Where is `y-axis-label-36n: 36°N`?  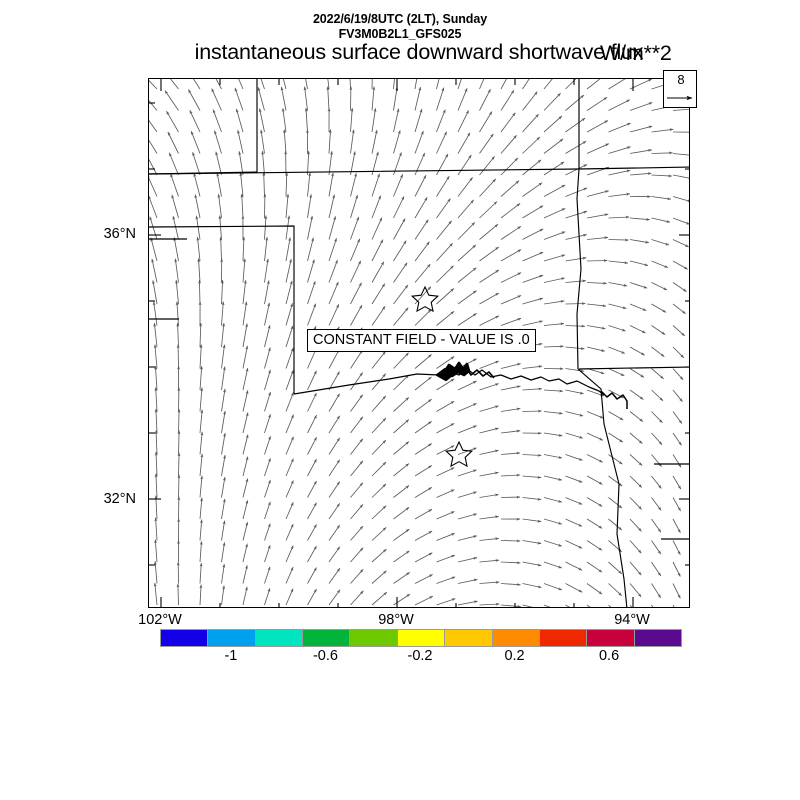
y-axis-label-36n: 36°N is located at coordinates (119, 234).